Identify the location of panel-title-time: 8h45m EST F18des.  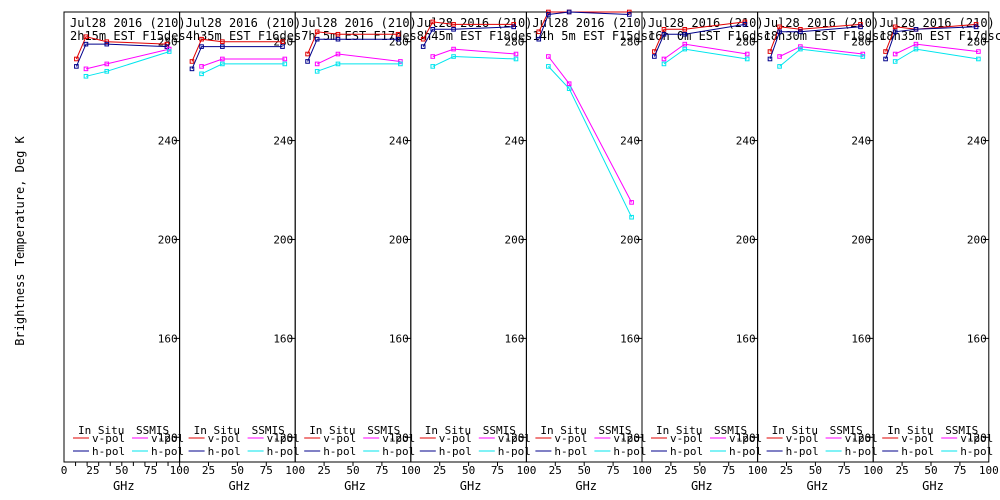
(475, 36).